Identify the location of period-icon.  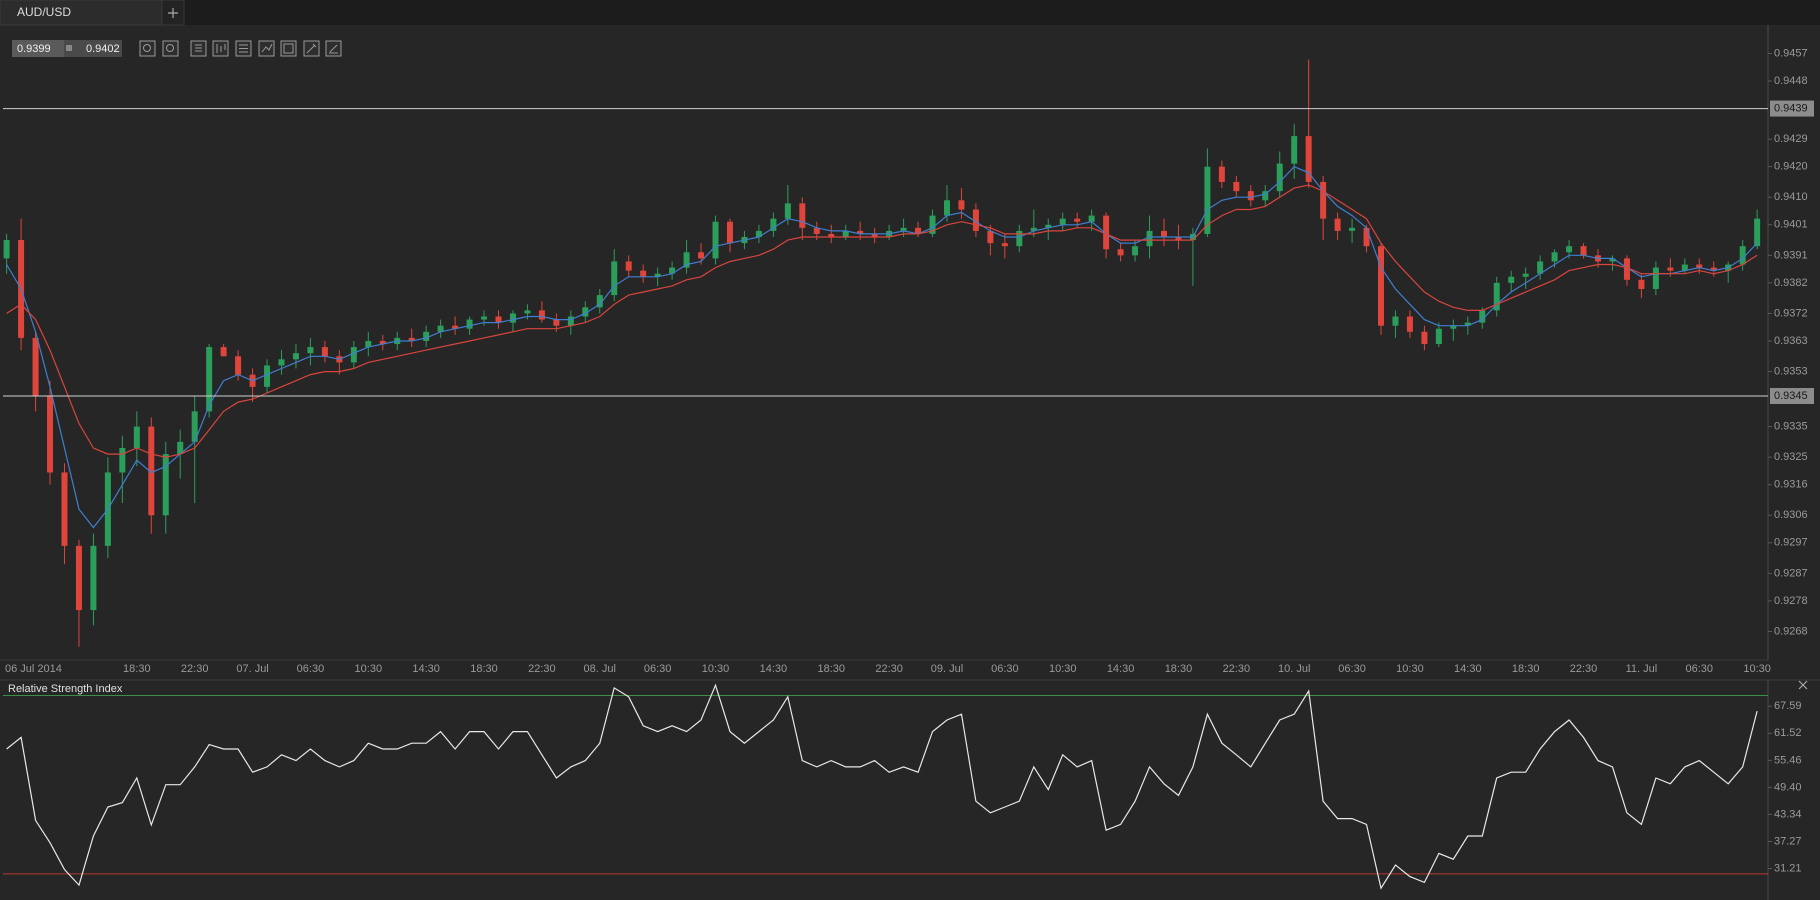
(198, 48).